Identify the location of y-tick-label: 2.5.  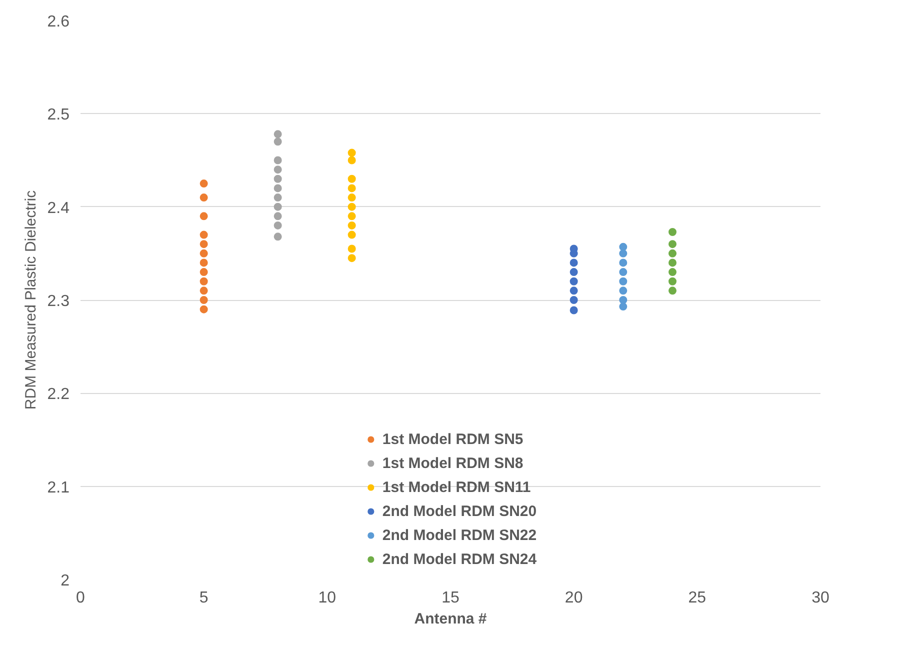
(58, 115).